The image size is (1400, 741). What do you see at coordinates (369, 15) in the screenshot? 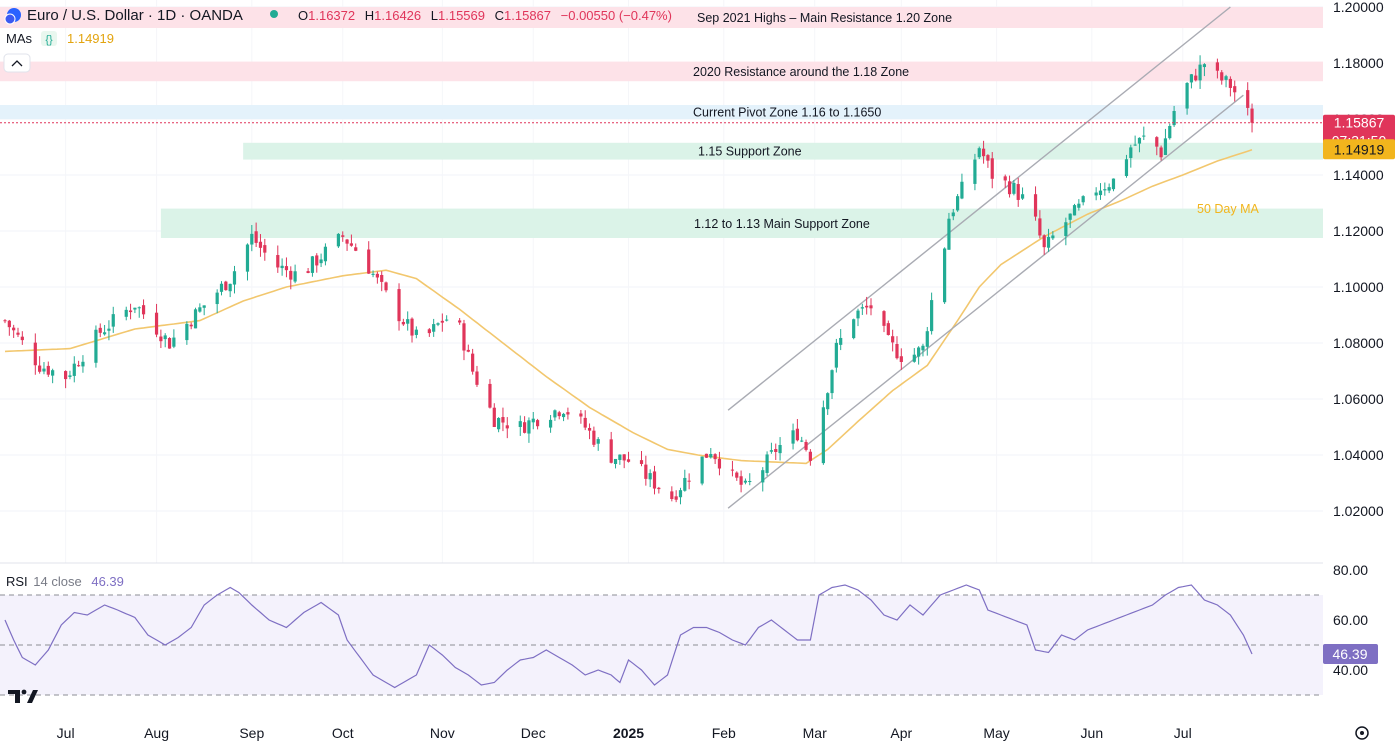
I see `high-label: H` at bounding box center [369, 15].